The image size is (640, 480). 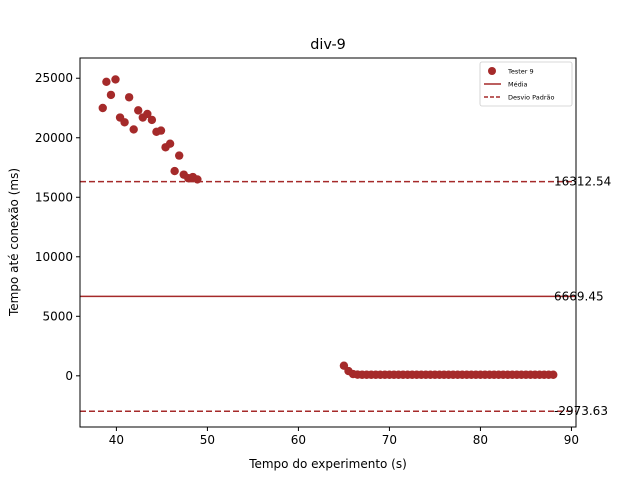 What do you see at coordinates (54, 197) in the screenshot?
I see `y-tick-label: 15000` at bounding box center [54, 197].